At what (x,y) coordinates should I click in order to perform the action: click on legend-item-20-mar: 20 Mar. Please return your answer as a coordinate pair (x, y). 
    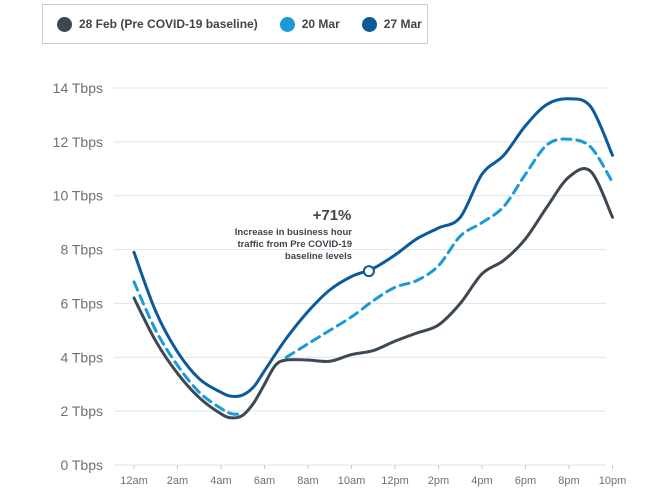
    Looking at the image, I should click on (309, 24).